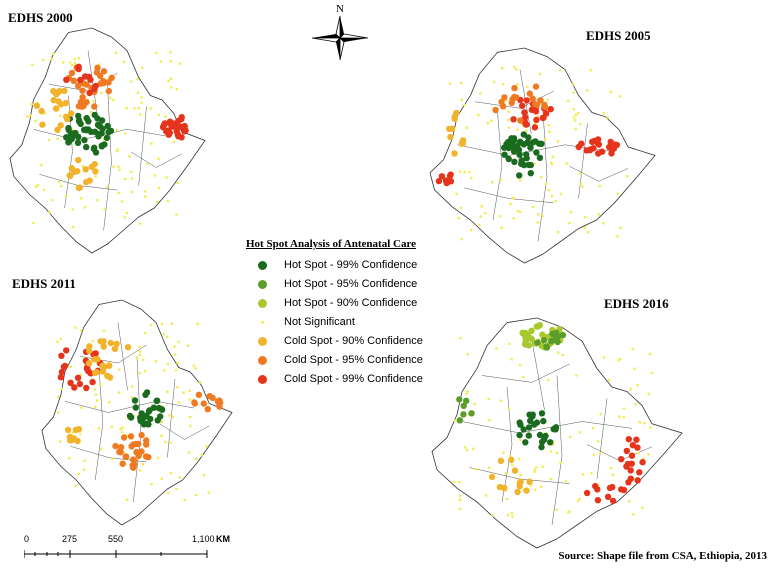  Describe the element at coordinates (351, 284) in the screenshot. I see `legend-label: Hot Spot - 95% Confidence` at that location.